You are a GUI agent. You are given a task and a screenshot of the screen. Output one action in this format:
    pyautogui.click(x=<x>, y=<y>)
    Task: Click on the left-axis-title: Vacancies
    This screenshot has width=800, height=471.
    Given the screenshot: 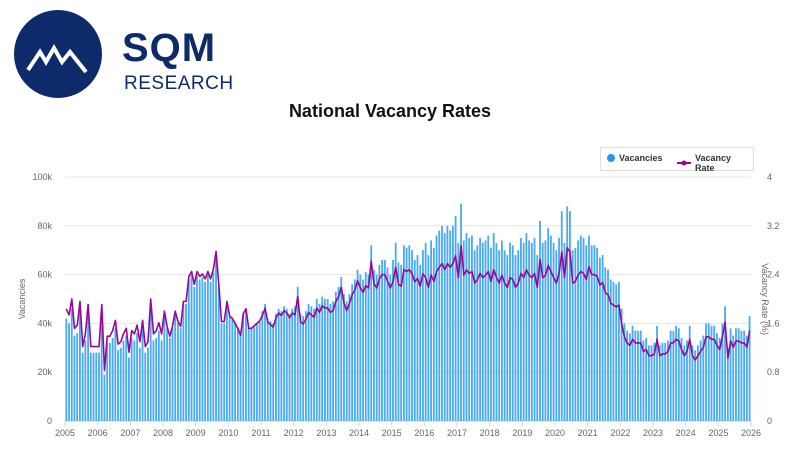 What is the action you would take?
    pyautogui.click(x=22, y=298)
    